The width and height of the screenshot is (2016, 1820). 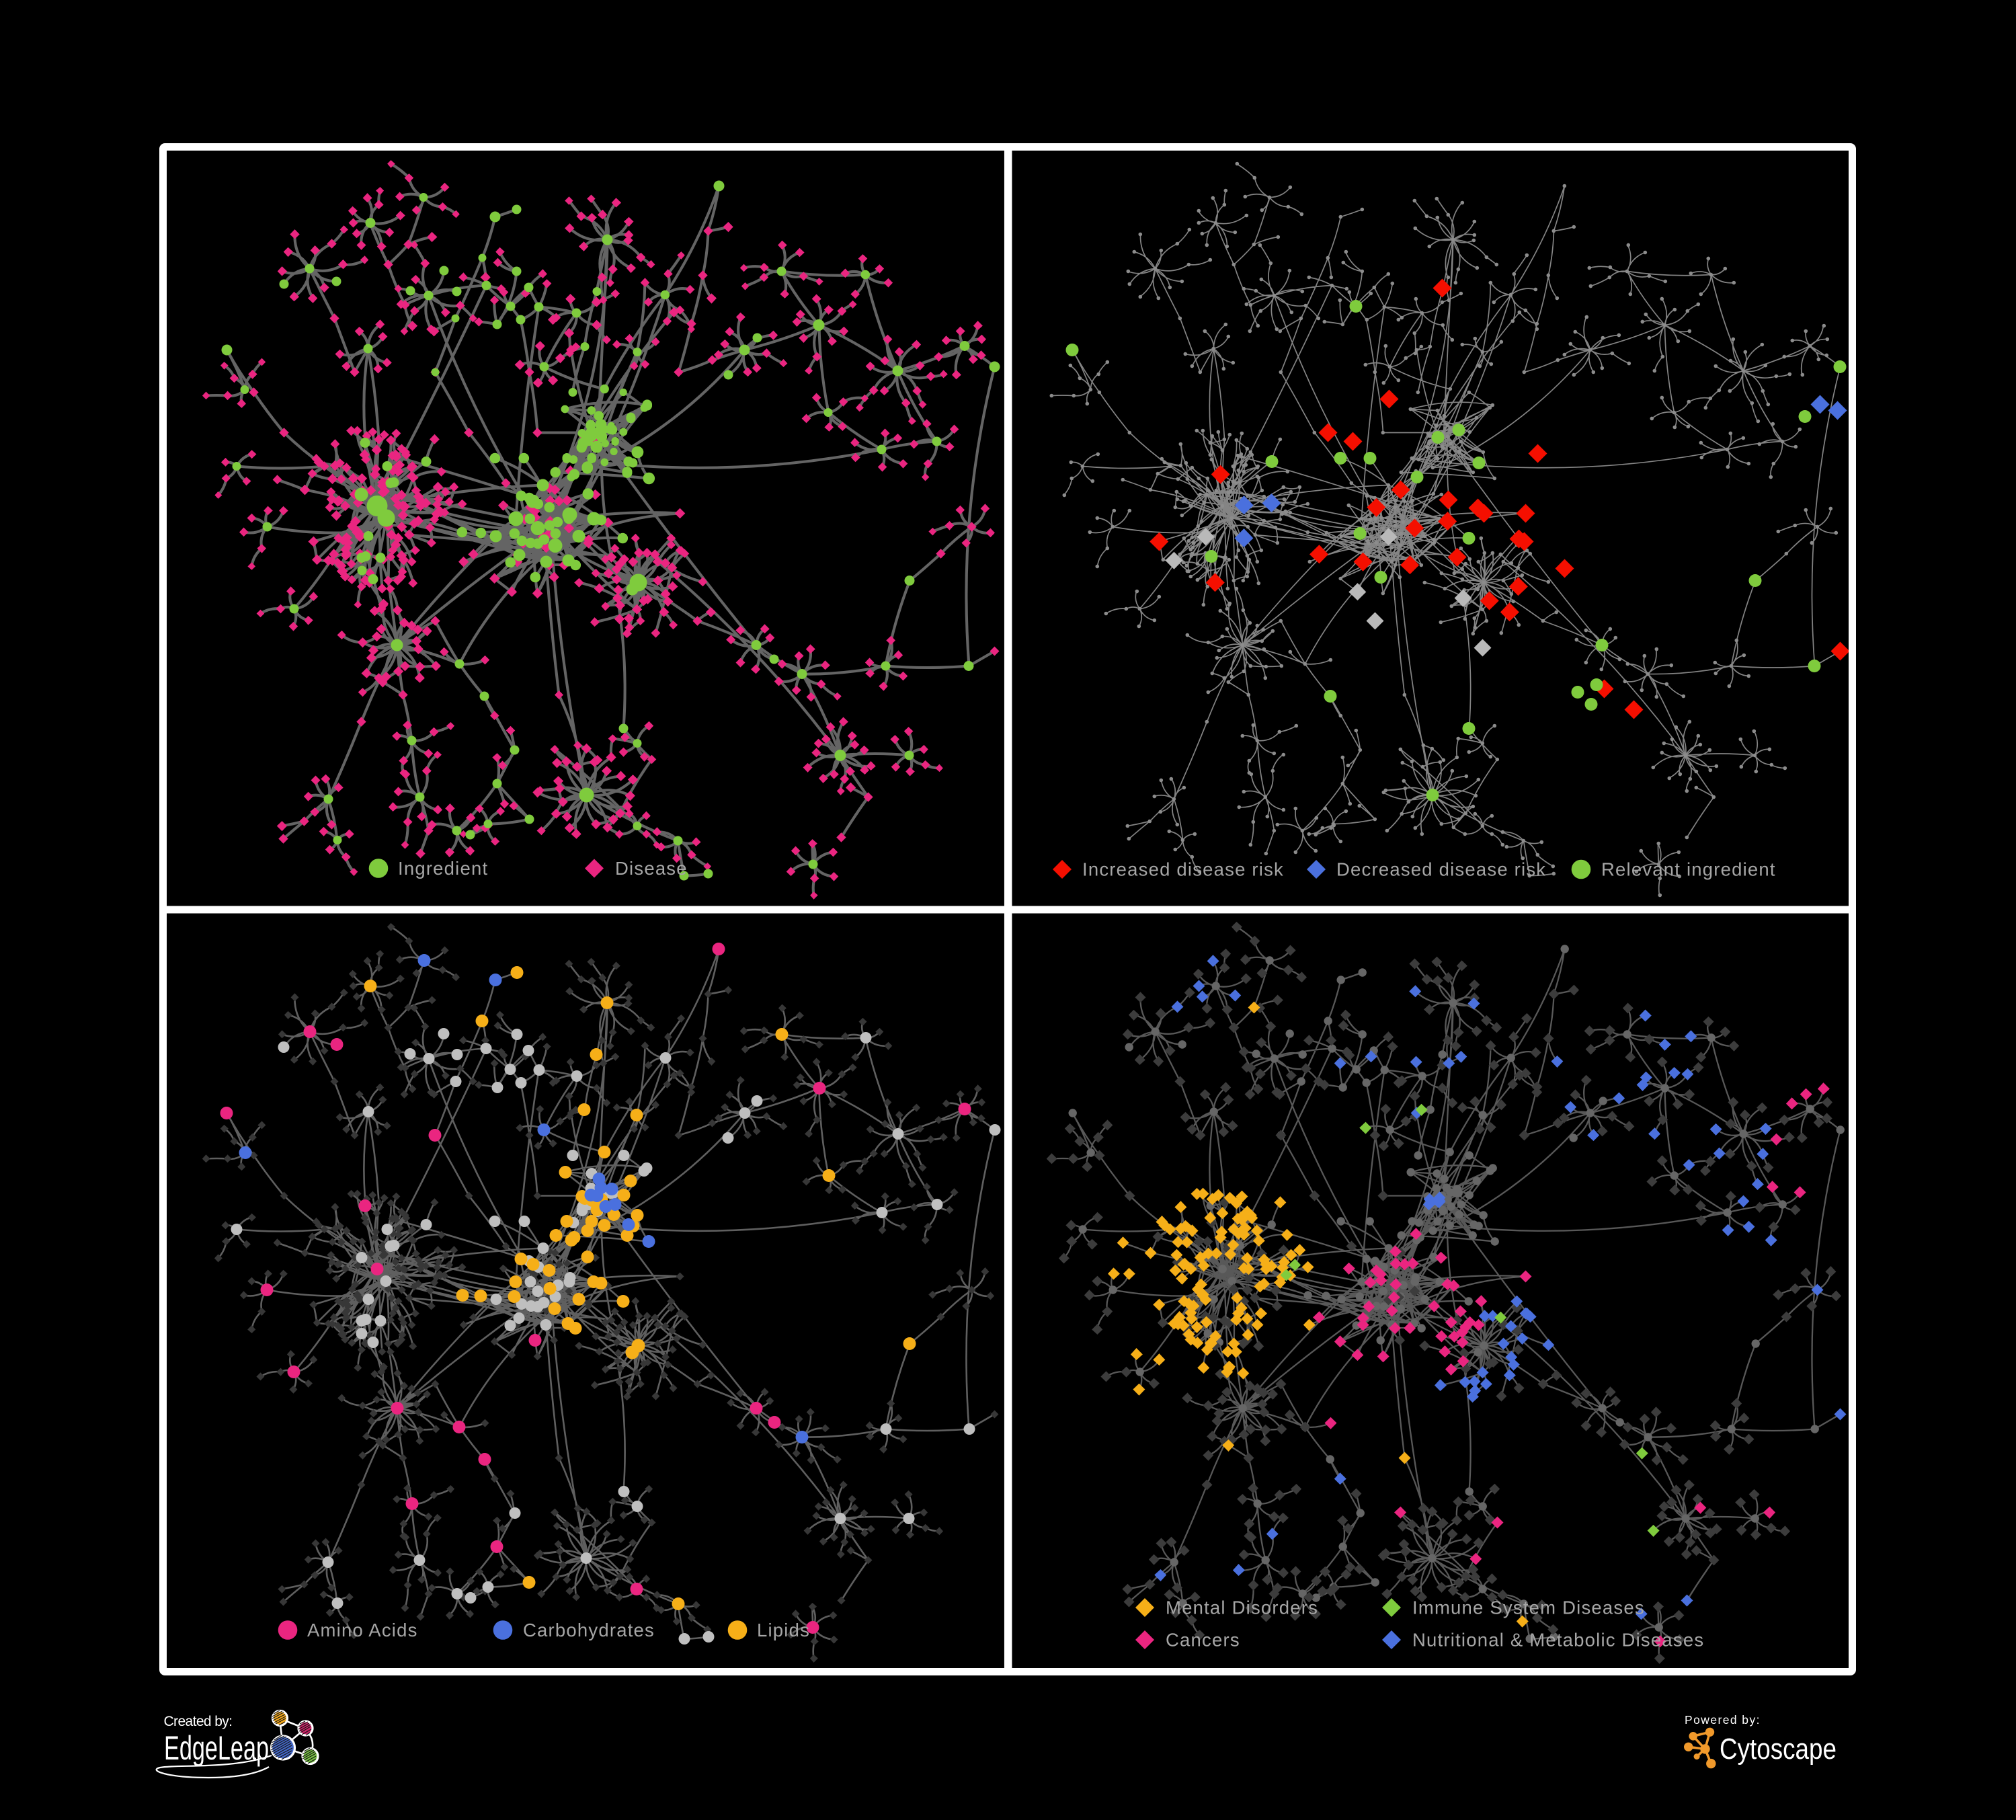 What do you see at coordinates (443, 868) in the screenshot?
I see `svg-text: Ingredient` at bounding box center [443, 868].